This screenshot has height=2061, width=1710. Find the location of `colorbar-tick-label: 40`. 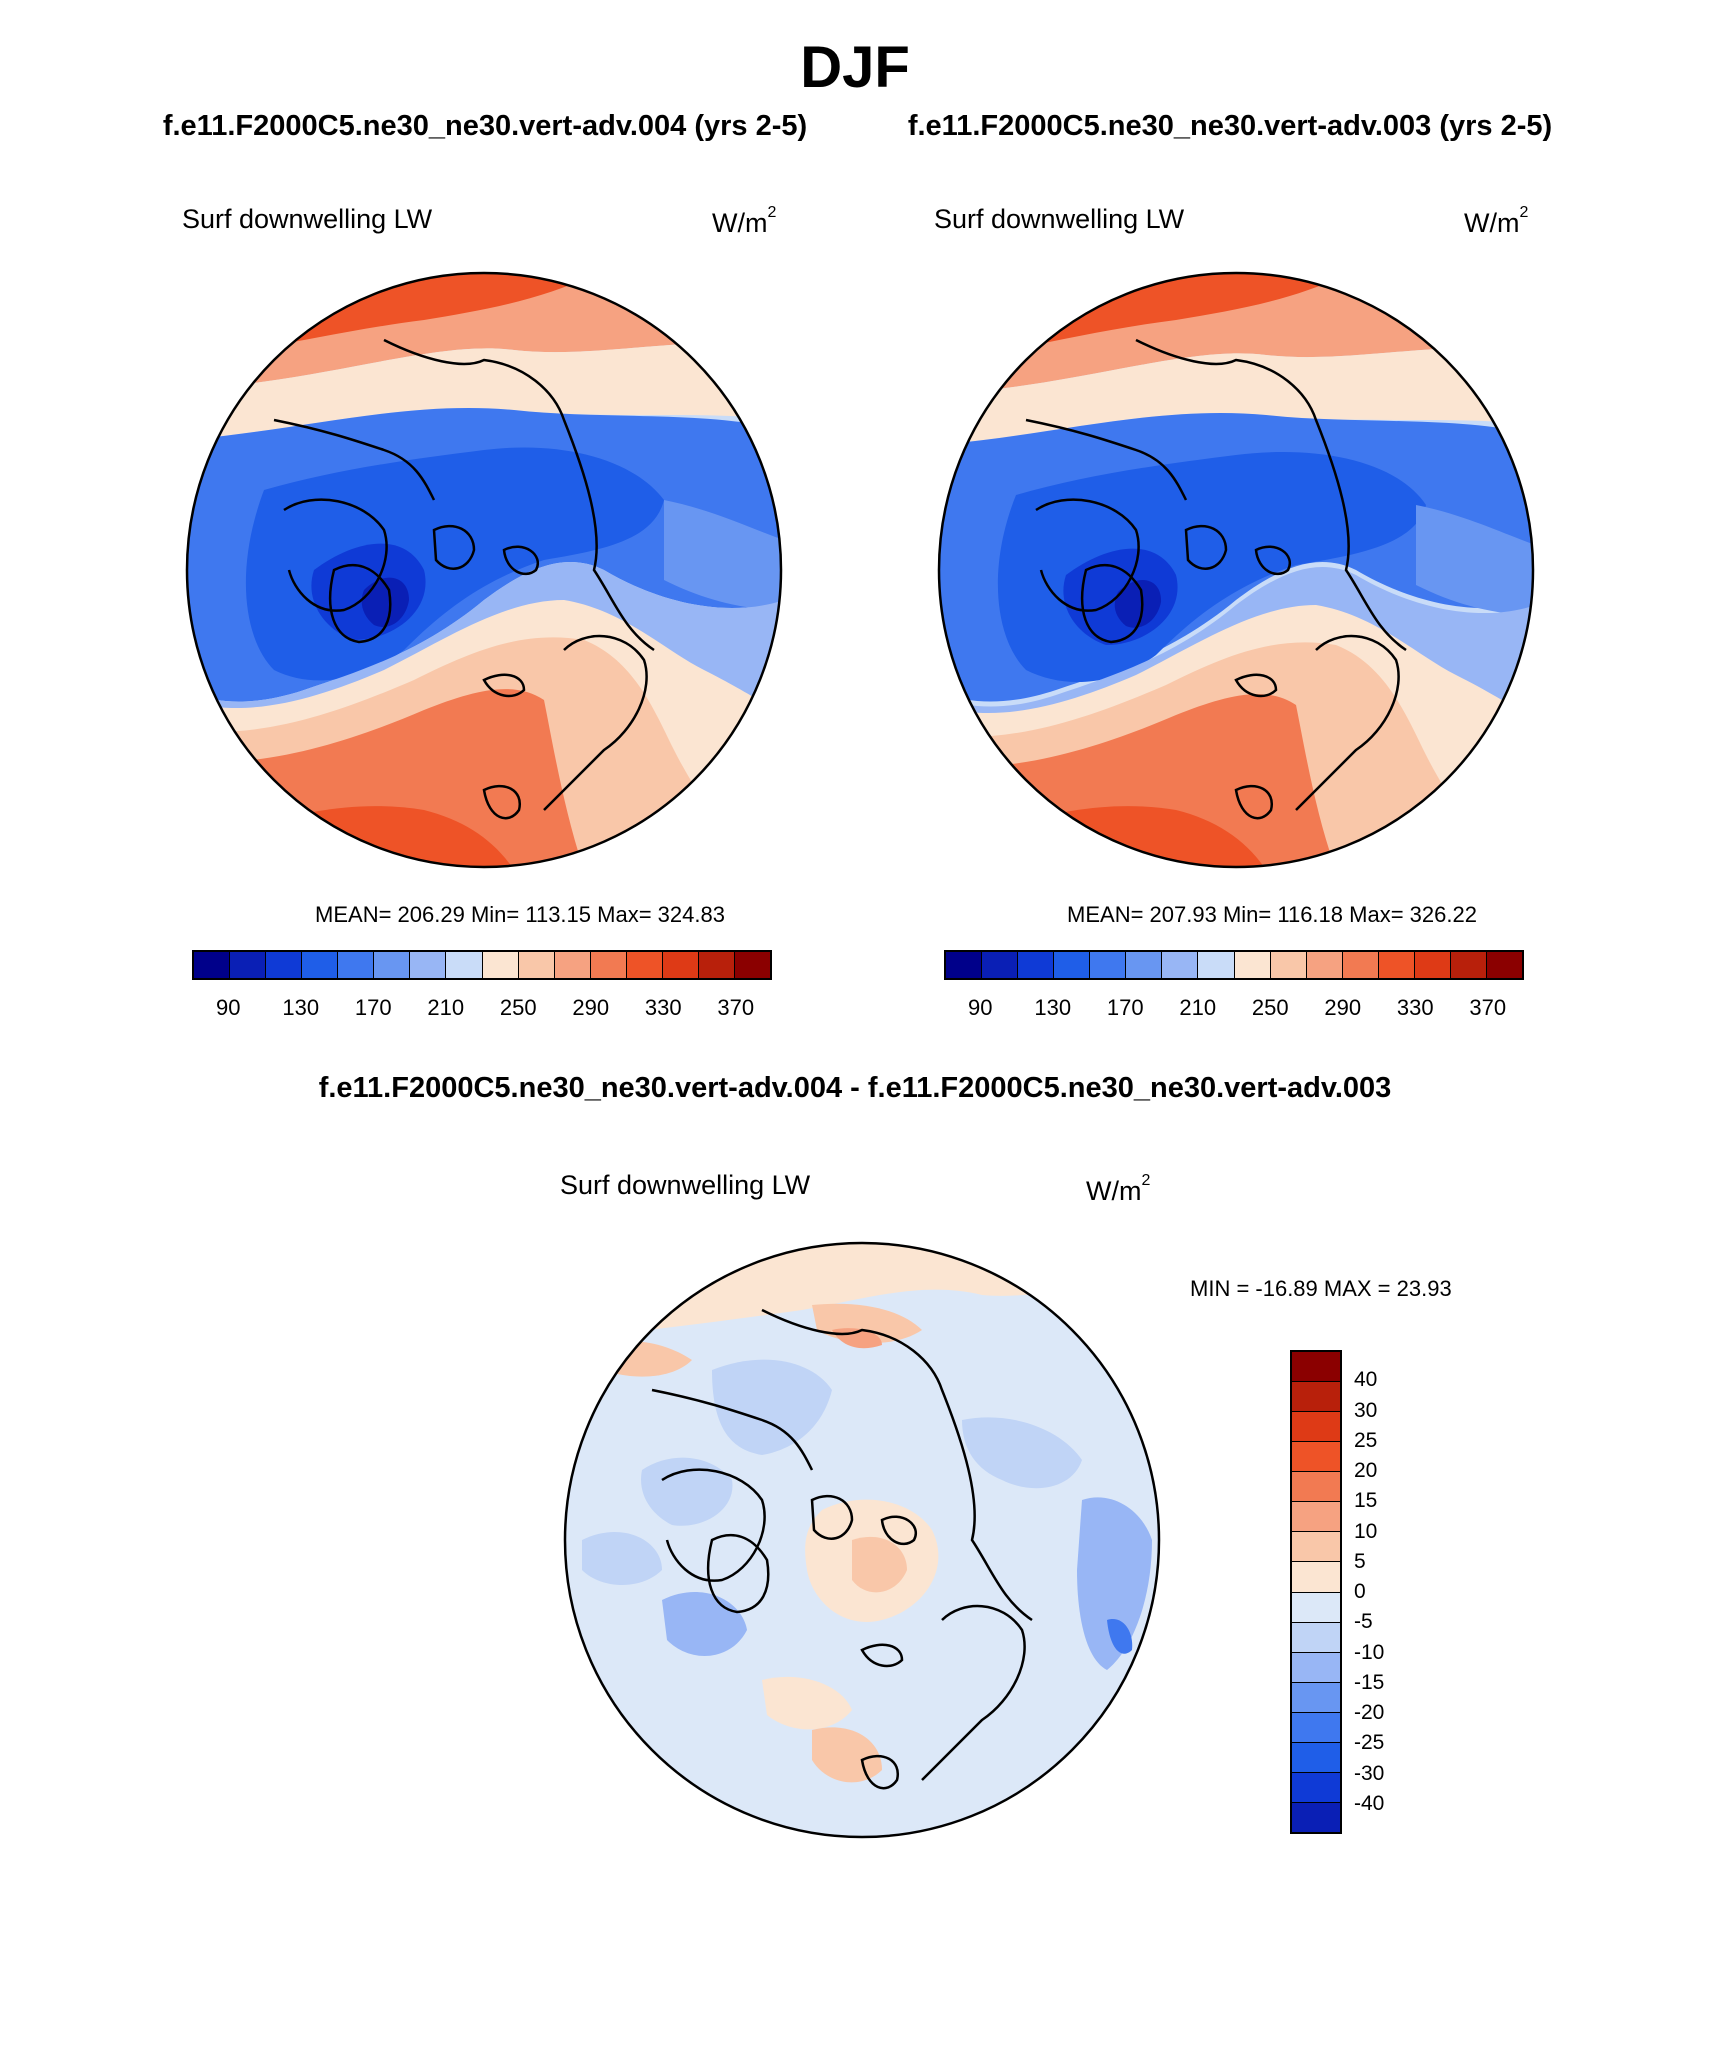

colorbar-tick-label: 40 is located at coordinates (1366, 1380).